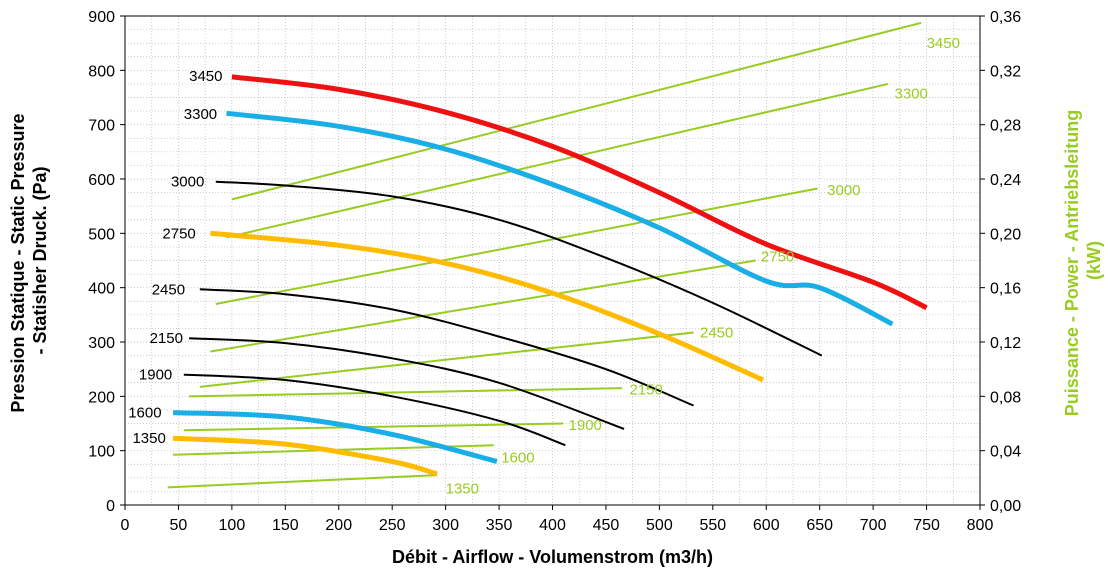  I want to click on y-tick-label: 800, so click(101, 71).